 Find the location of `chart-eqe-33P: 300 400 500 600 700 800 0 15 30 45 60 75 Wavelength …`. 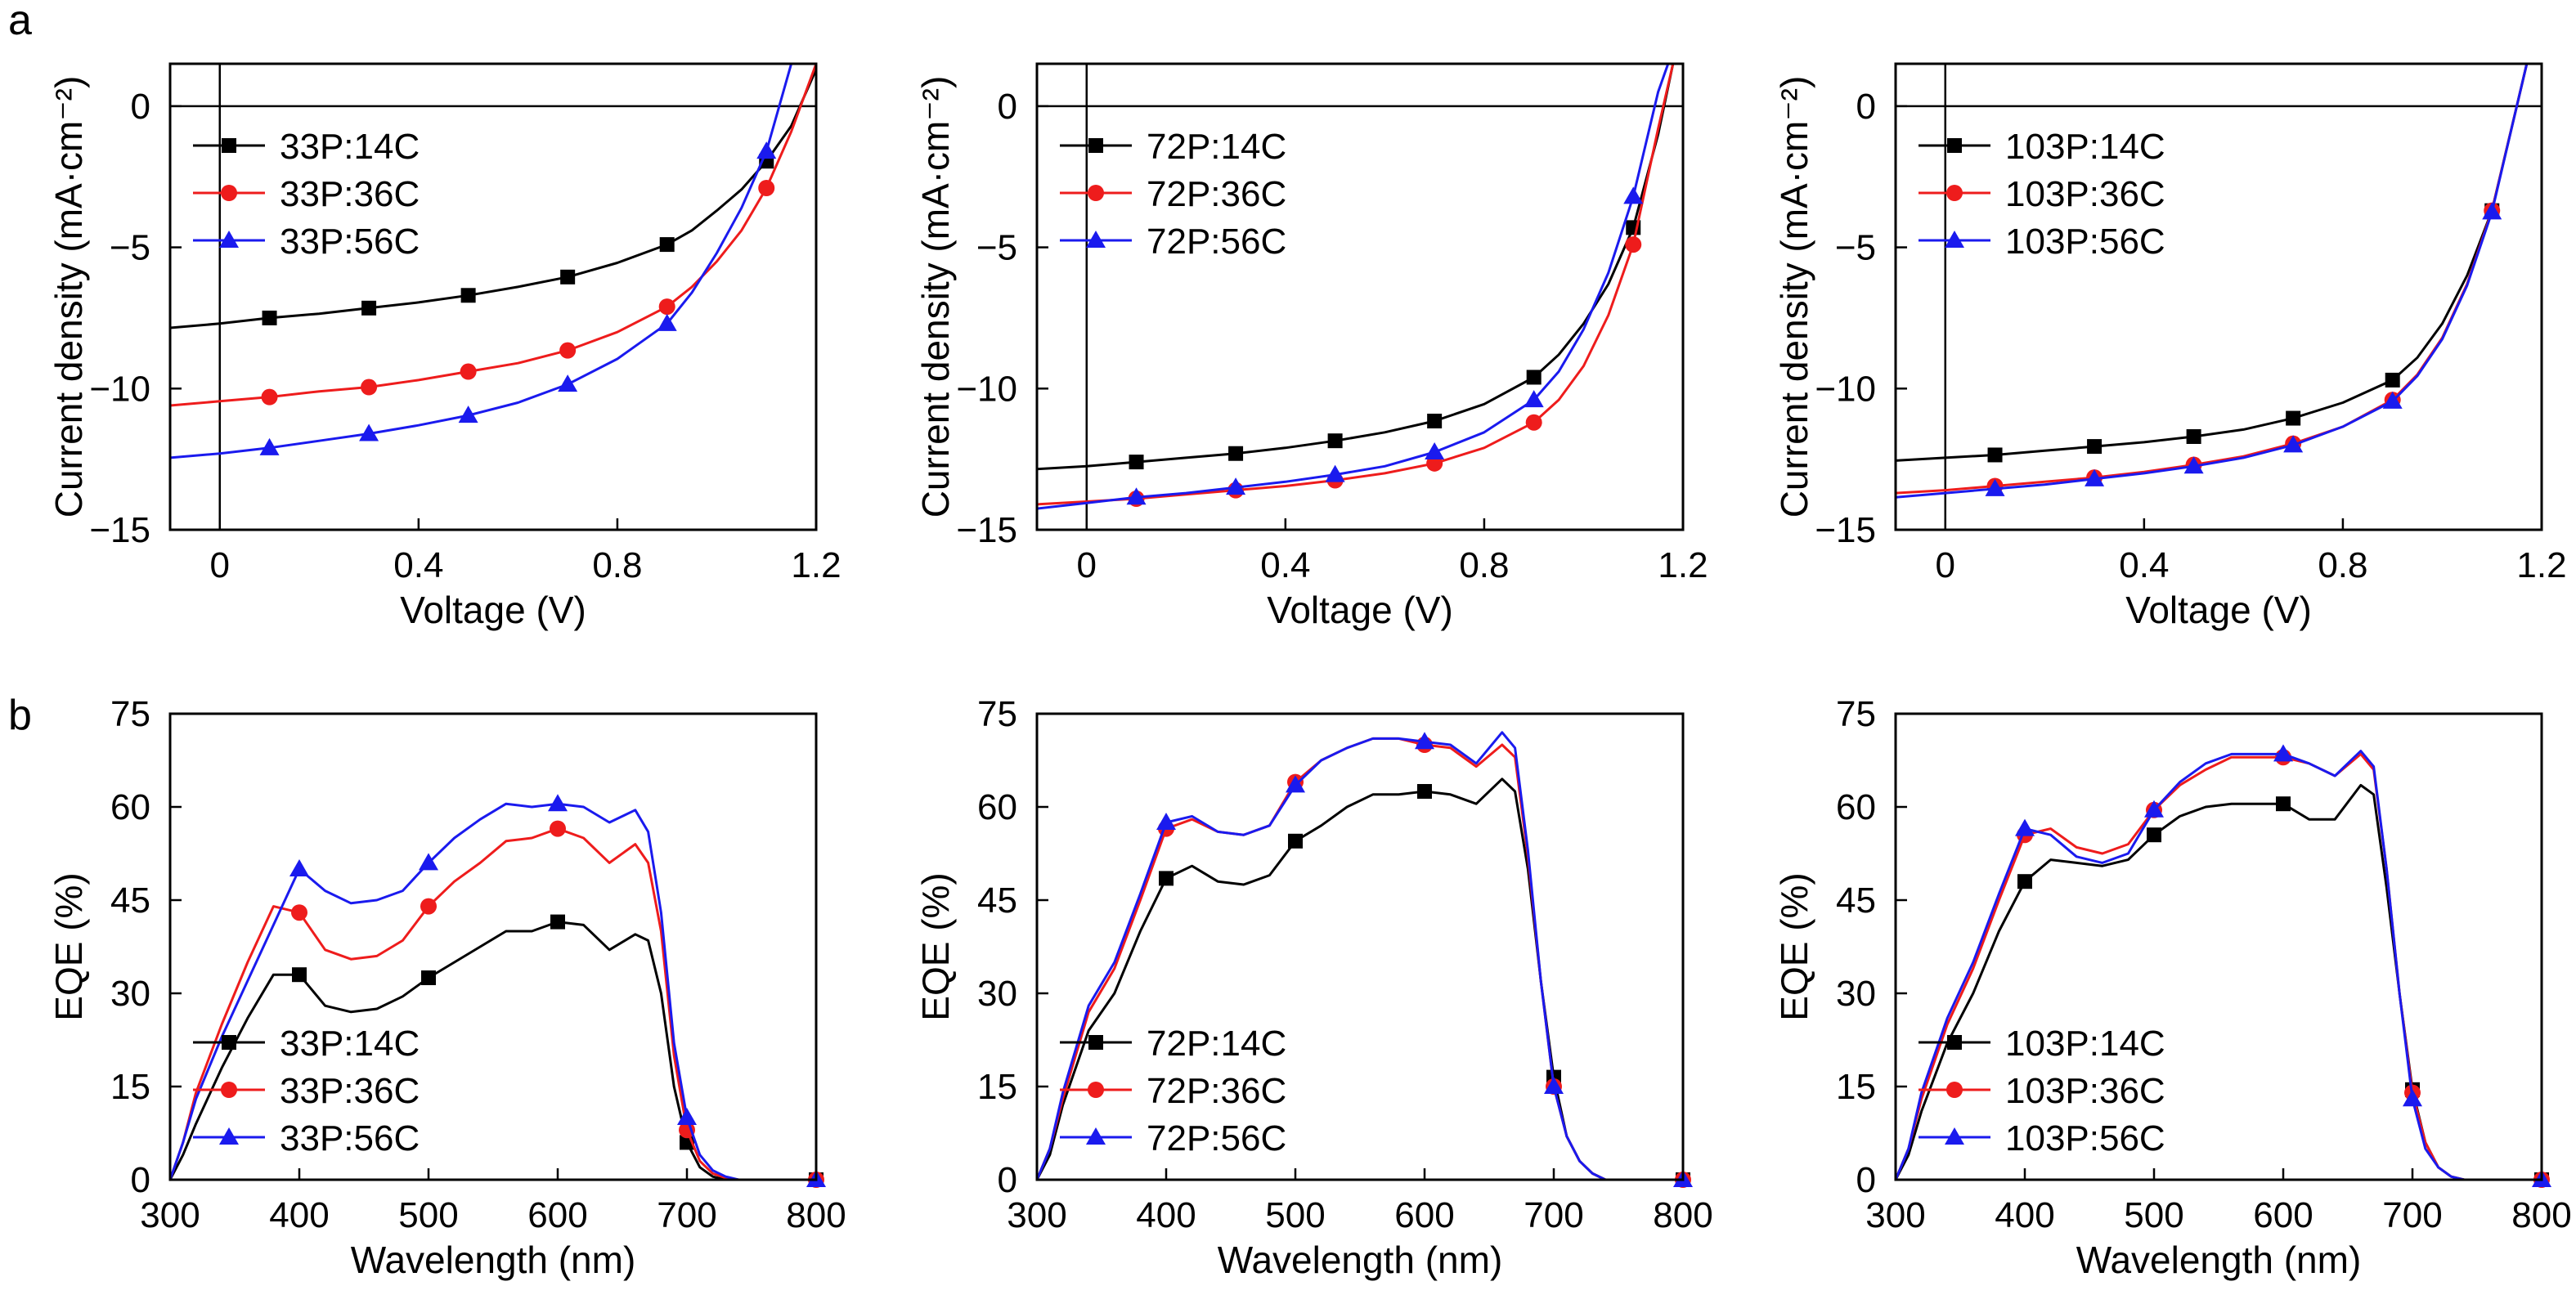

chart-eqe-33P: 300 400 500 600 700 800 0 15 30 45 60 75 Wavelength … is located at coordinates (447, 987).